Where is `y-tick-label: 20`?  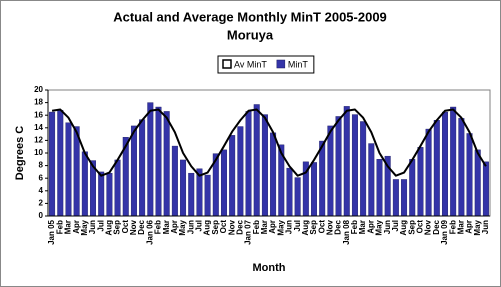
y-tick-label: 20 is located at coordinates (38, 89).